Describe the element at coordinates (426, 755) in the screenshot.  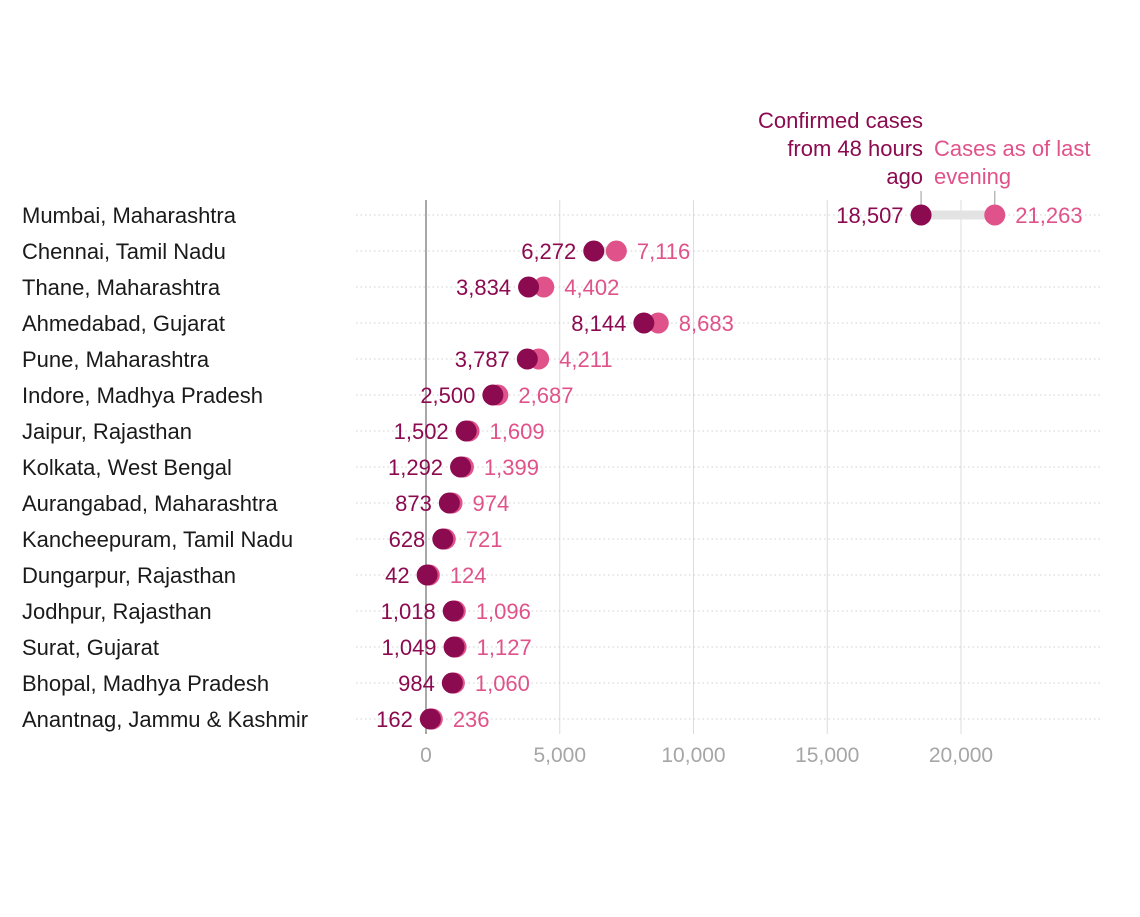
I see `x-tick-label: 0` at that location.